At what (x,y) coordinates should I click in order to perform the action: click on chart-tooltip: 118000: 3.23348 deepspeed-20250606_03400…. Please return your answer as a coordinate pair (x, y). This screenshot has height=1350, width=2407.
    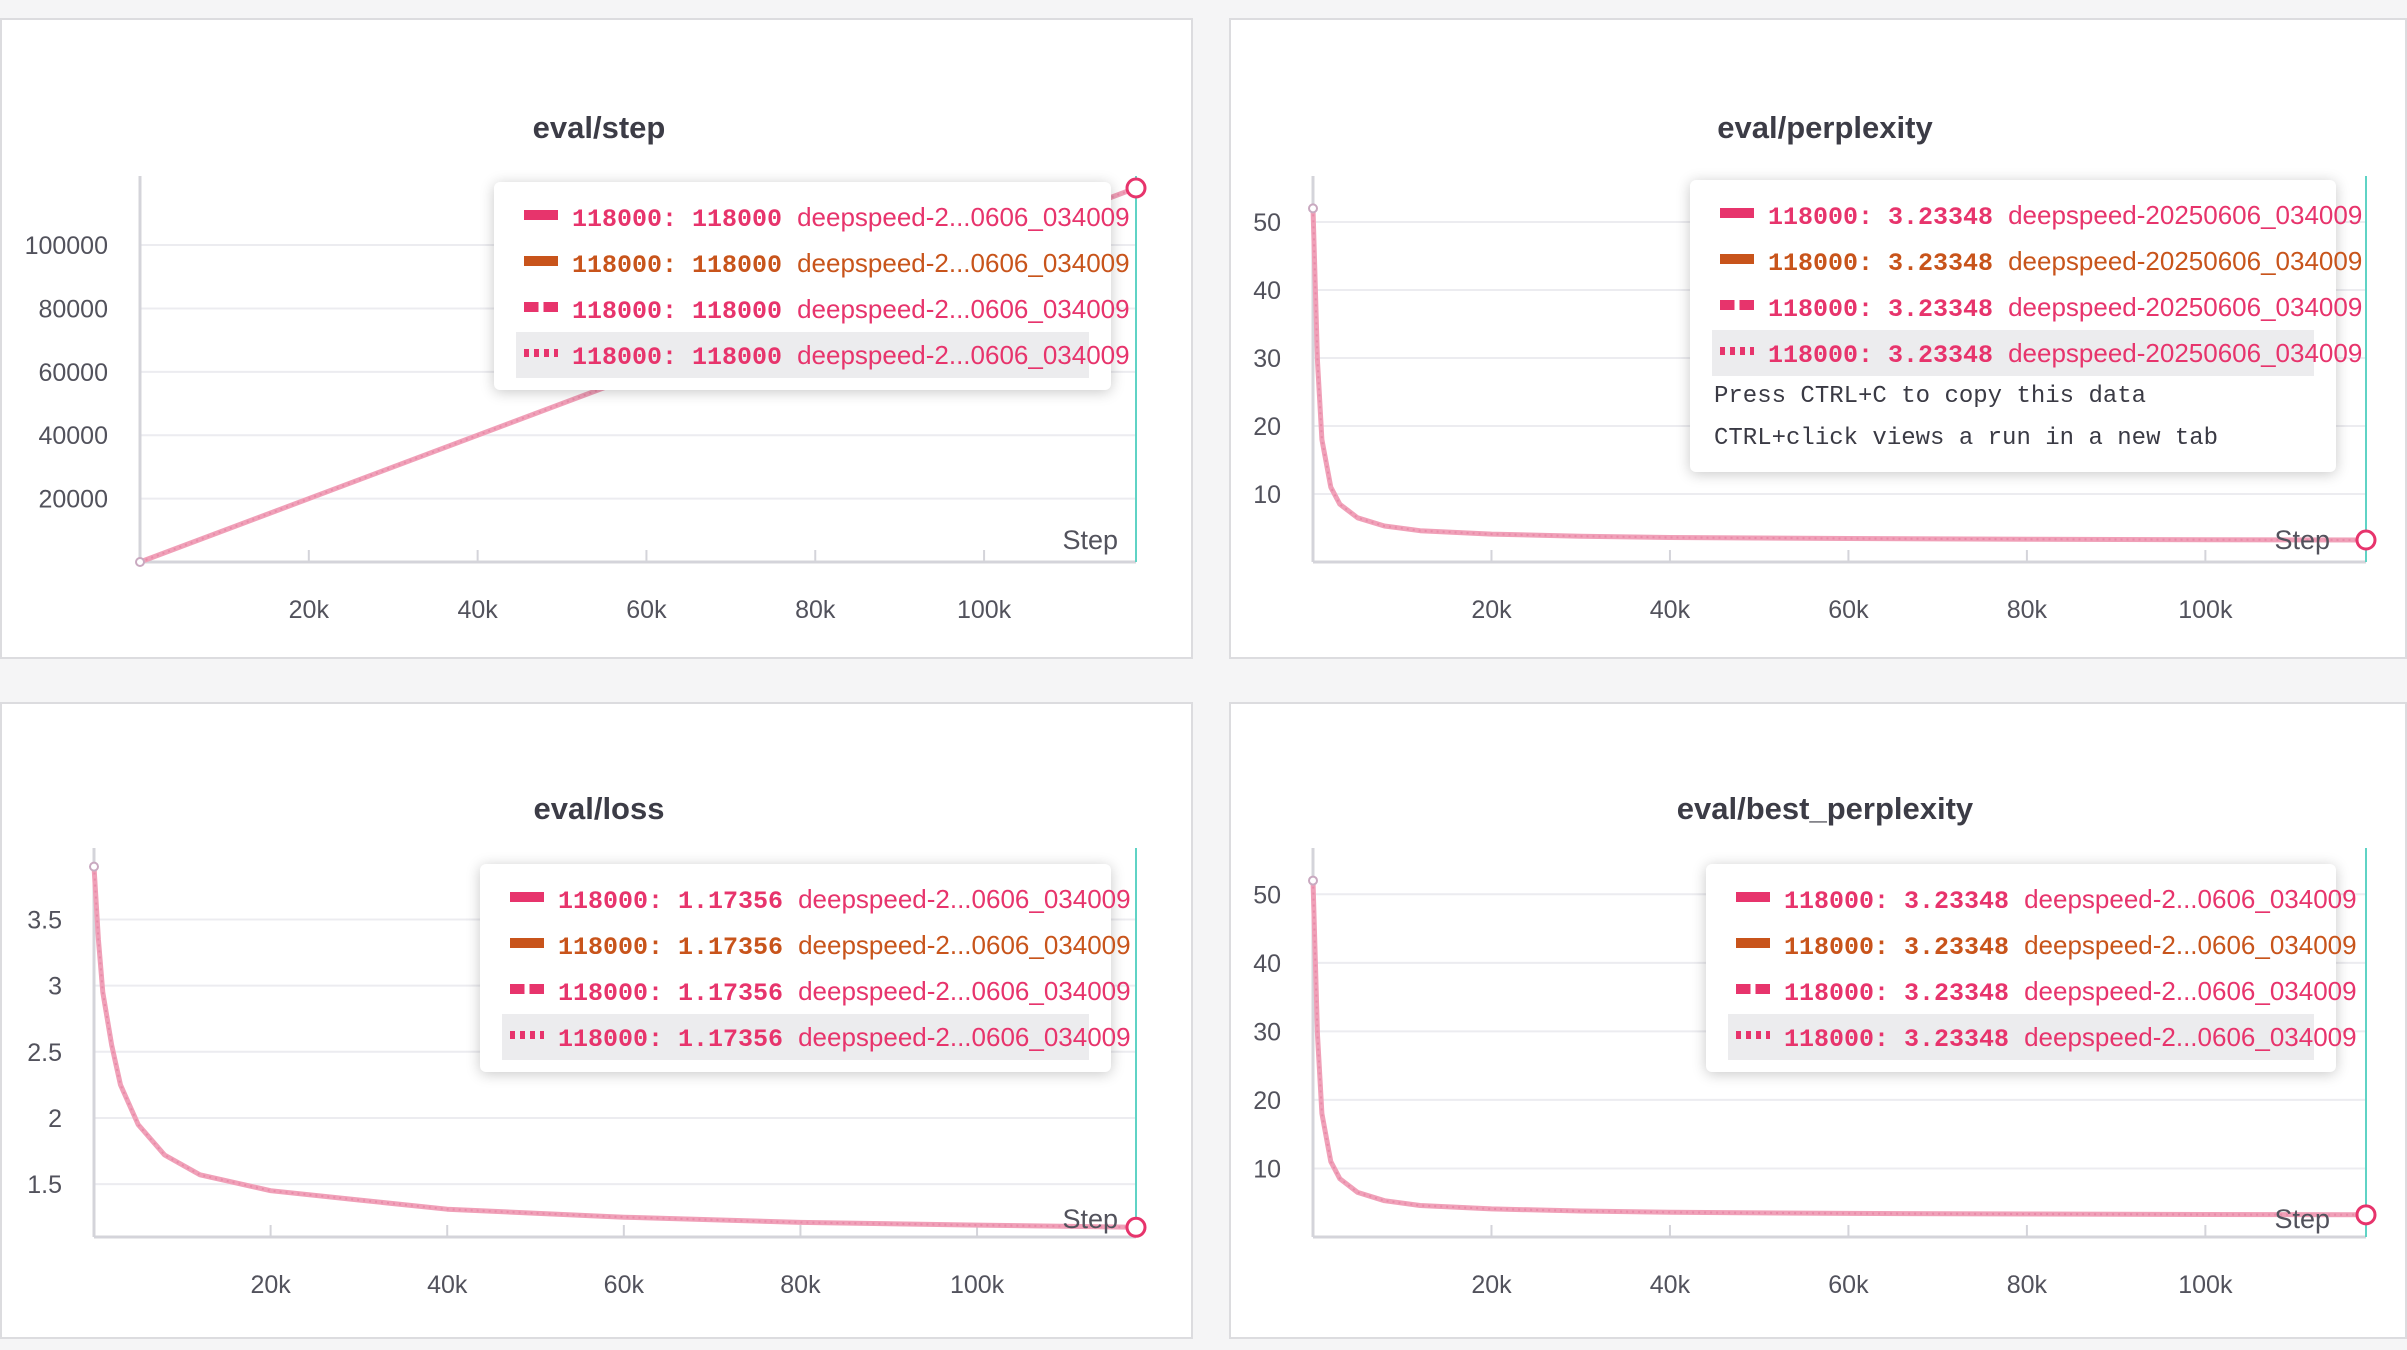
    Looking at the image, I should click on (2026, 326).